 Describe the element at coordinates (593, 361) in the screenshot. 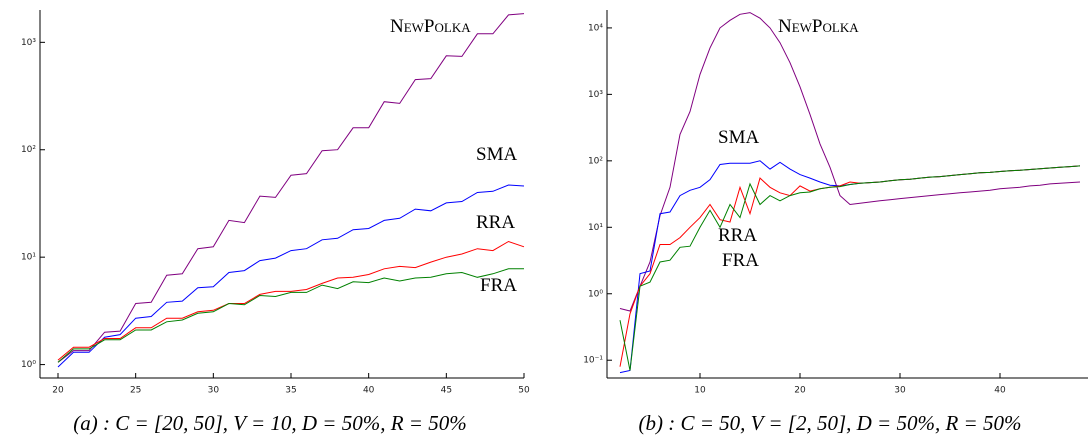

I see `y-tick-label: 10⁻¹` at that location.